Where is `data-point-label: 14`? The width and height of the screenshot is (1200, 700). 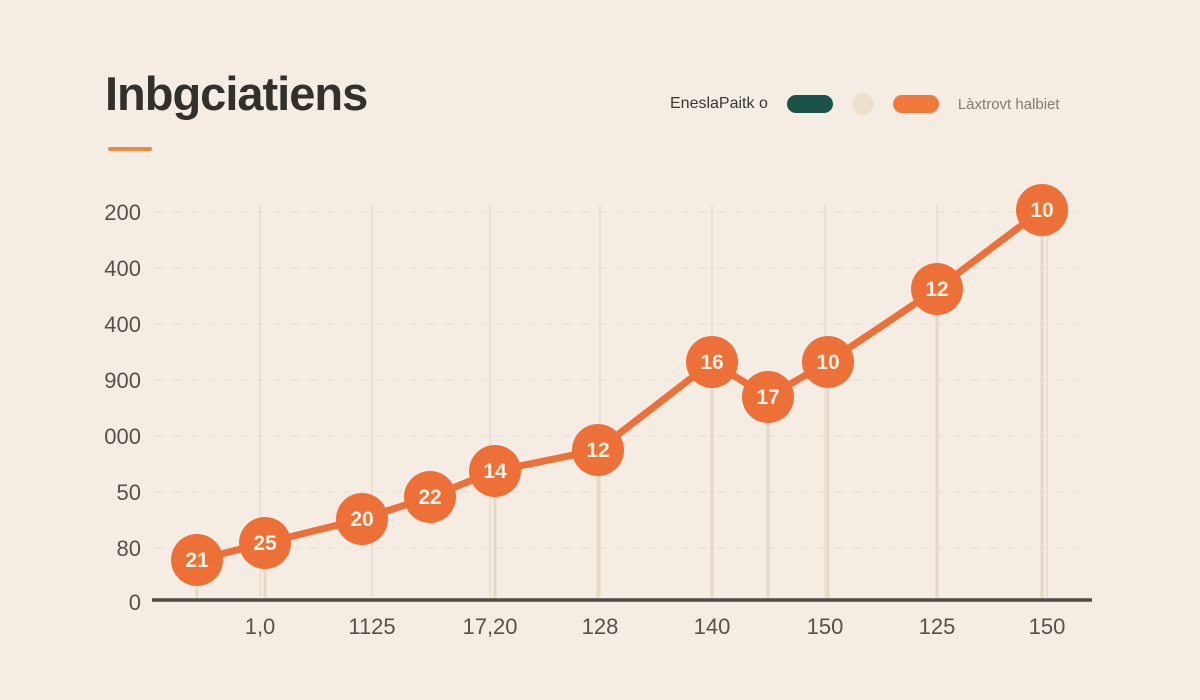
data-point-label: 14 is located at coordinates (495, 471).